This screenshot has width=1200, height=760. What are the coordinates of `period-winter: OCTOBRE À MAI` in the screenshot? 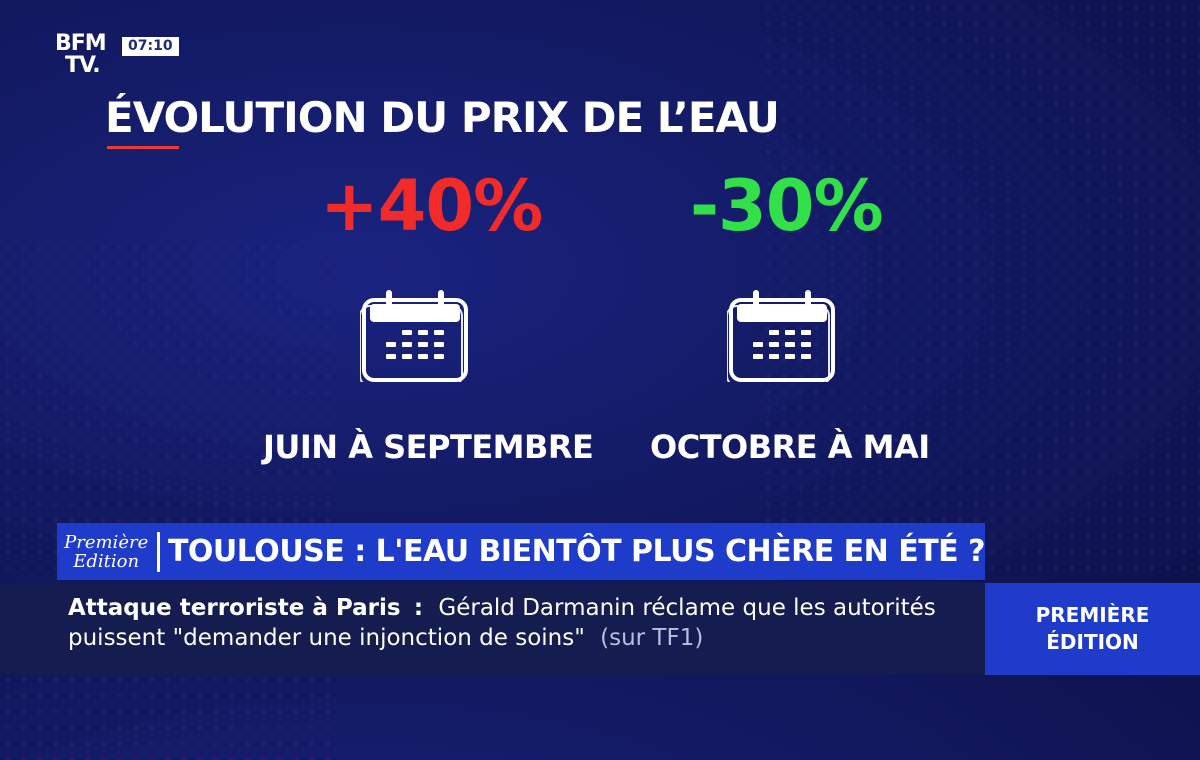 It's located at (790, 447).